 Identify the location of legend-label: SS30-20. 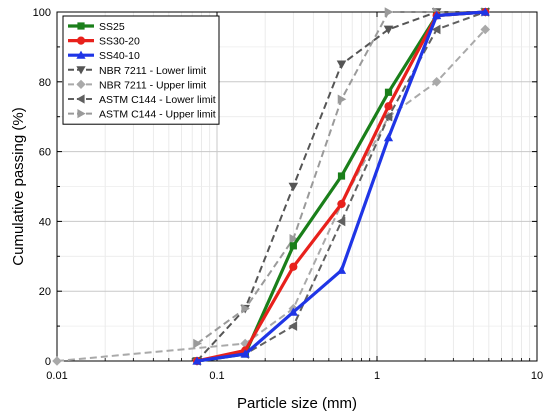
(119, 42).